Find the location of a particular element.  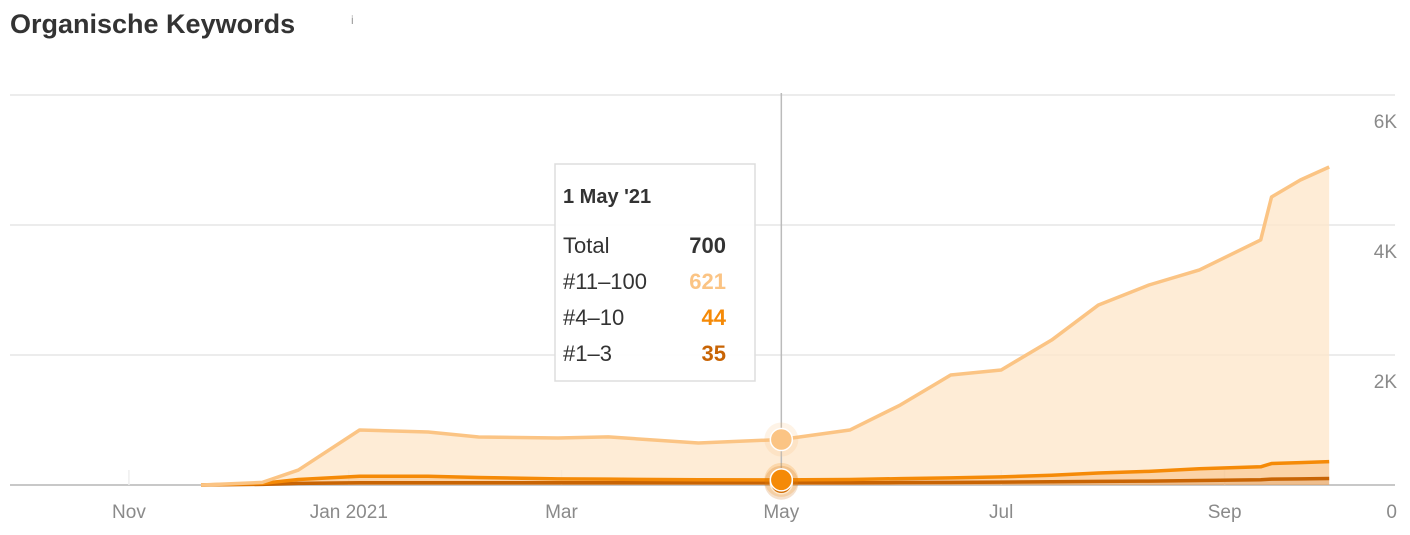

y-tick-label: 4K is located at coordinates (1386, 252).